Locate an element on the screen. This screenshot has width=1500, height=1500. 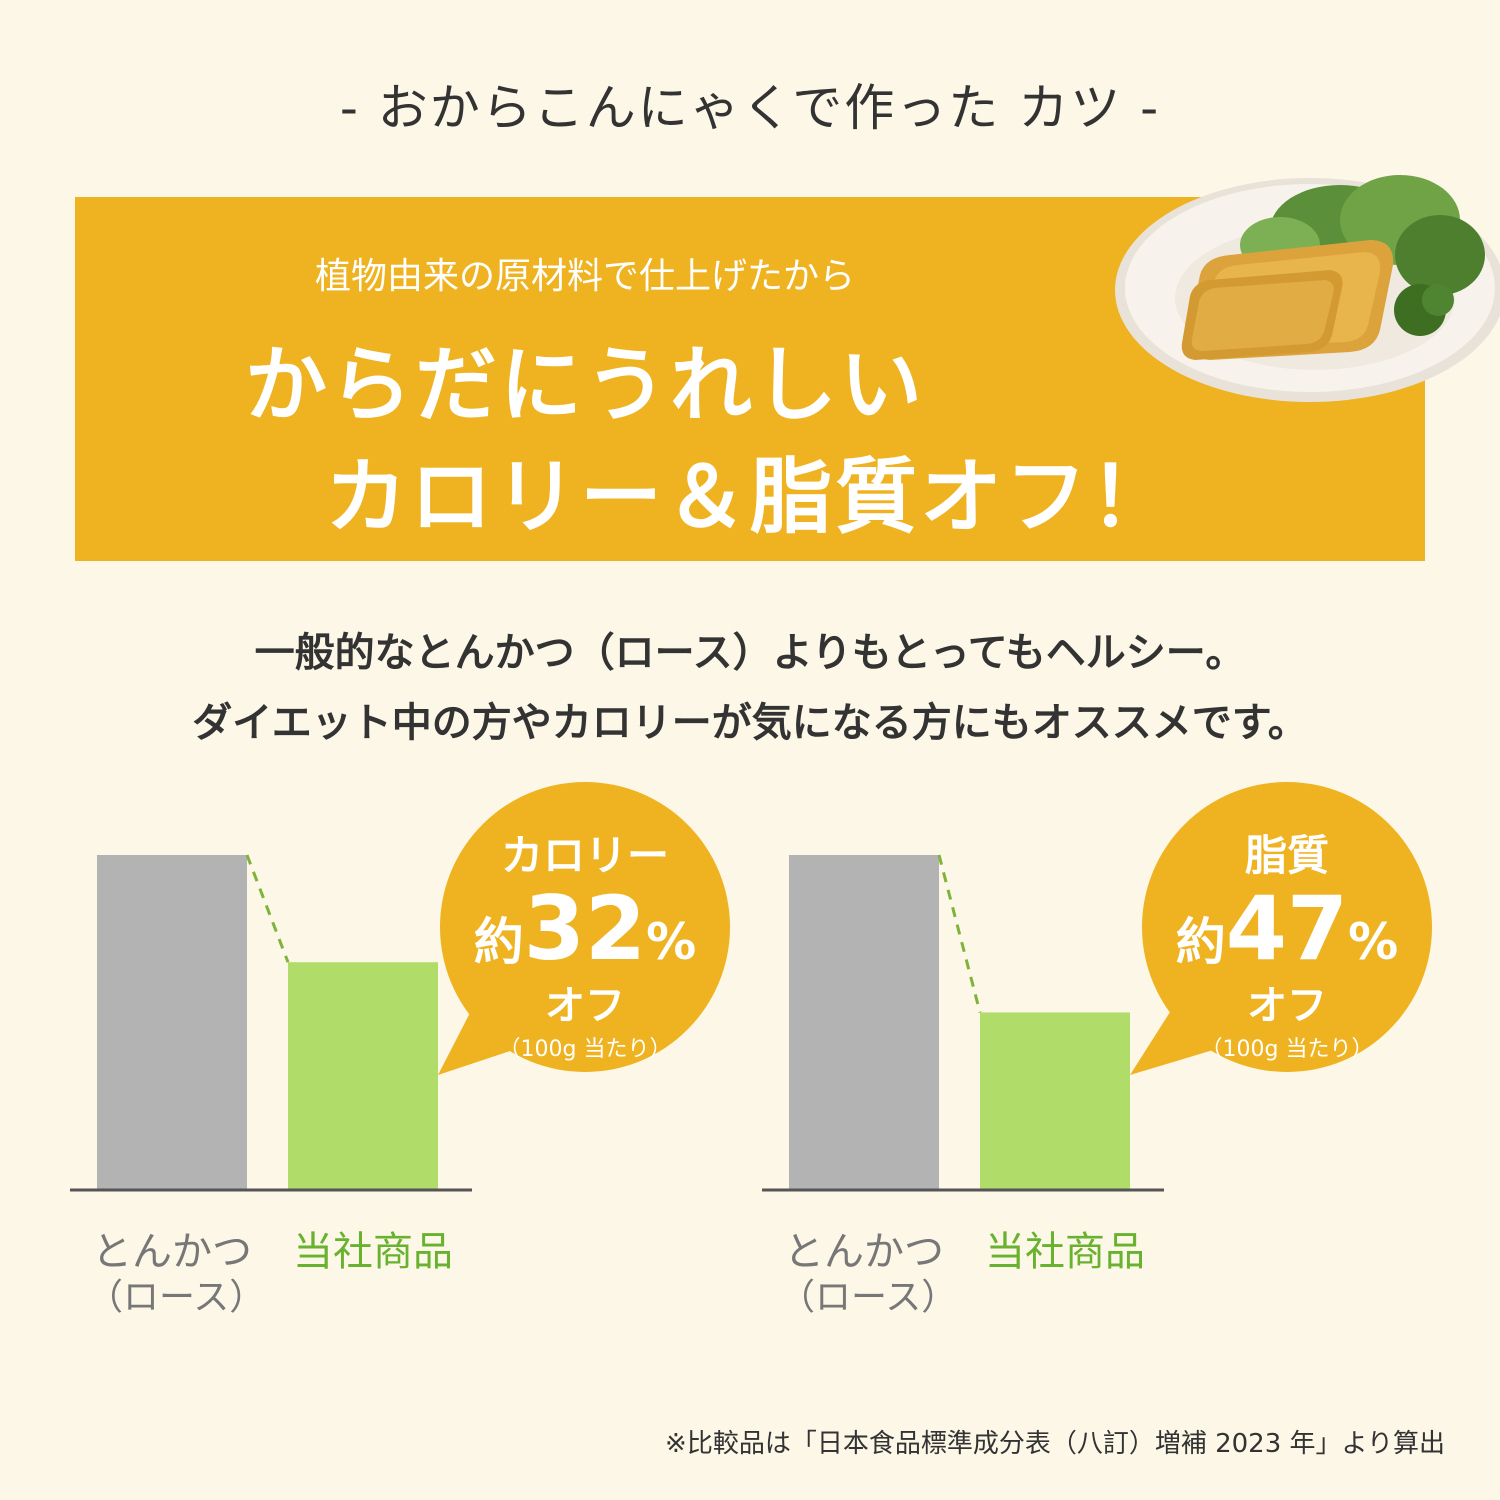
banner-headline-line2: カロリー＆脂質オフ！ is located at coordinates (749, 497).